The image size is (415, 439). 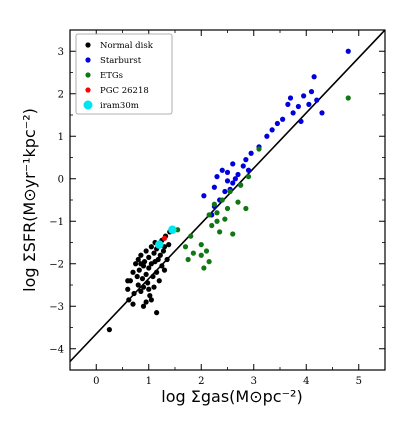 I want to click on legend-label: ETGs, so click(x=111, y=76).